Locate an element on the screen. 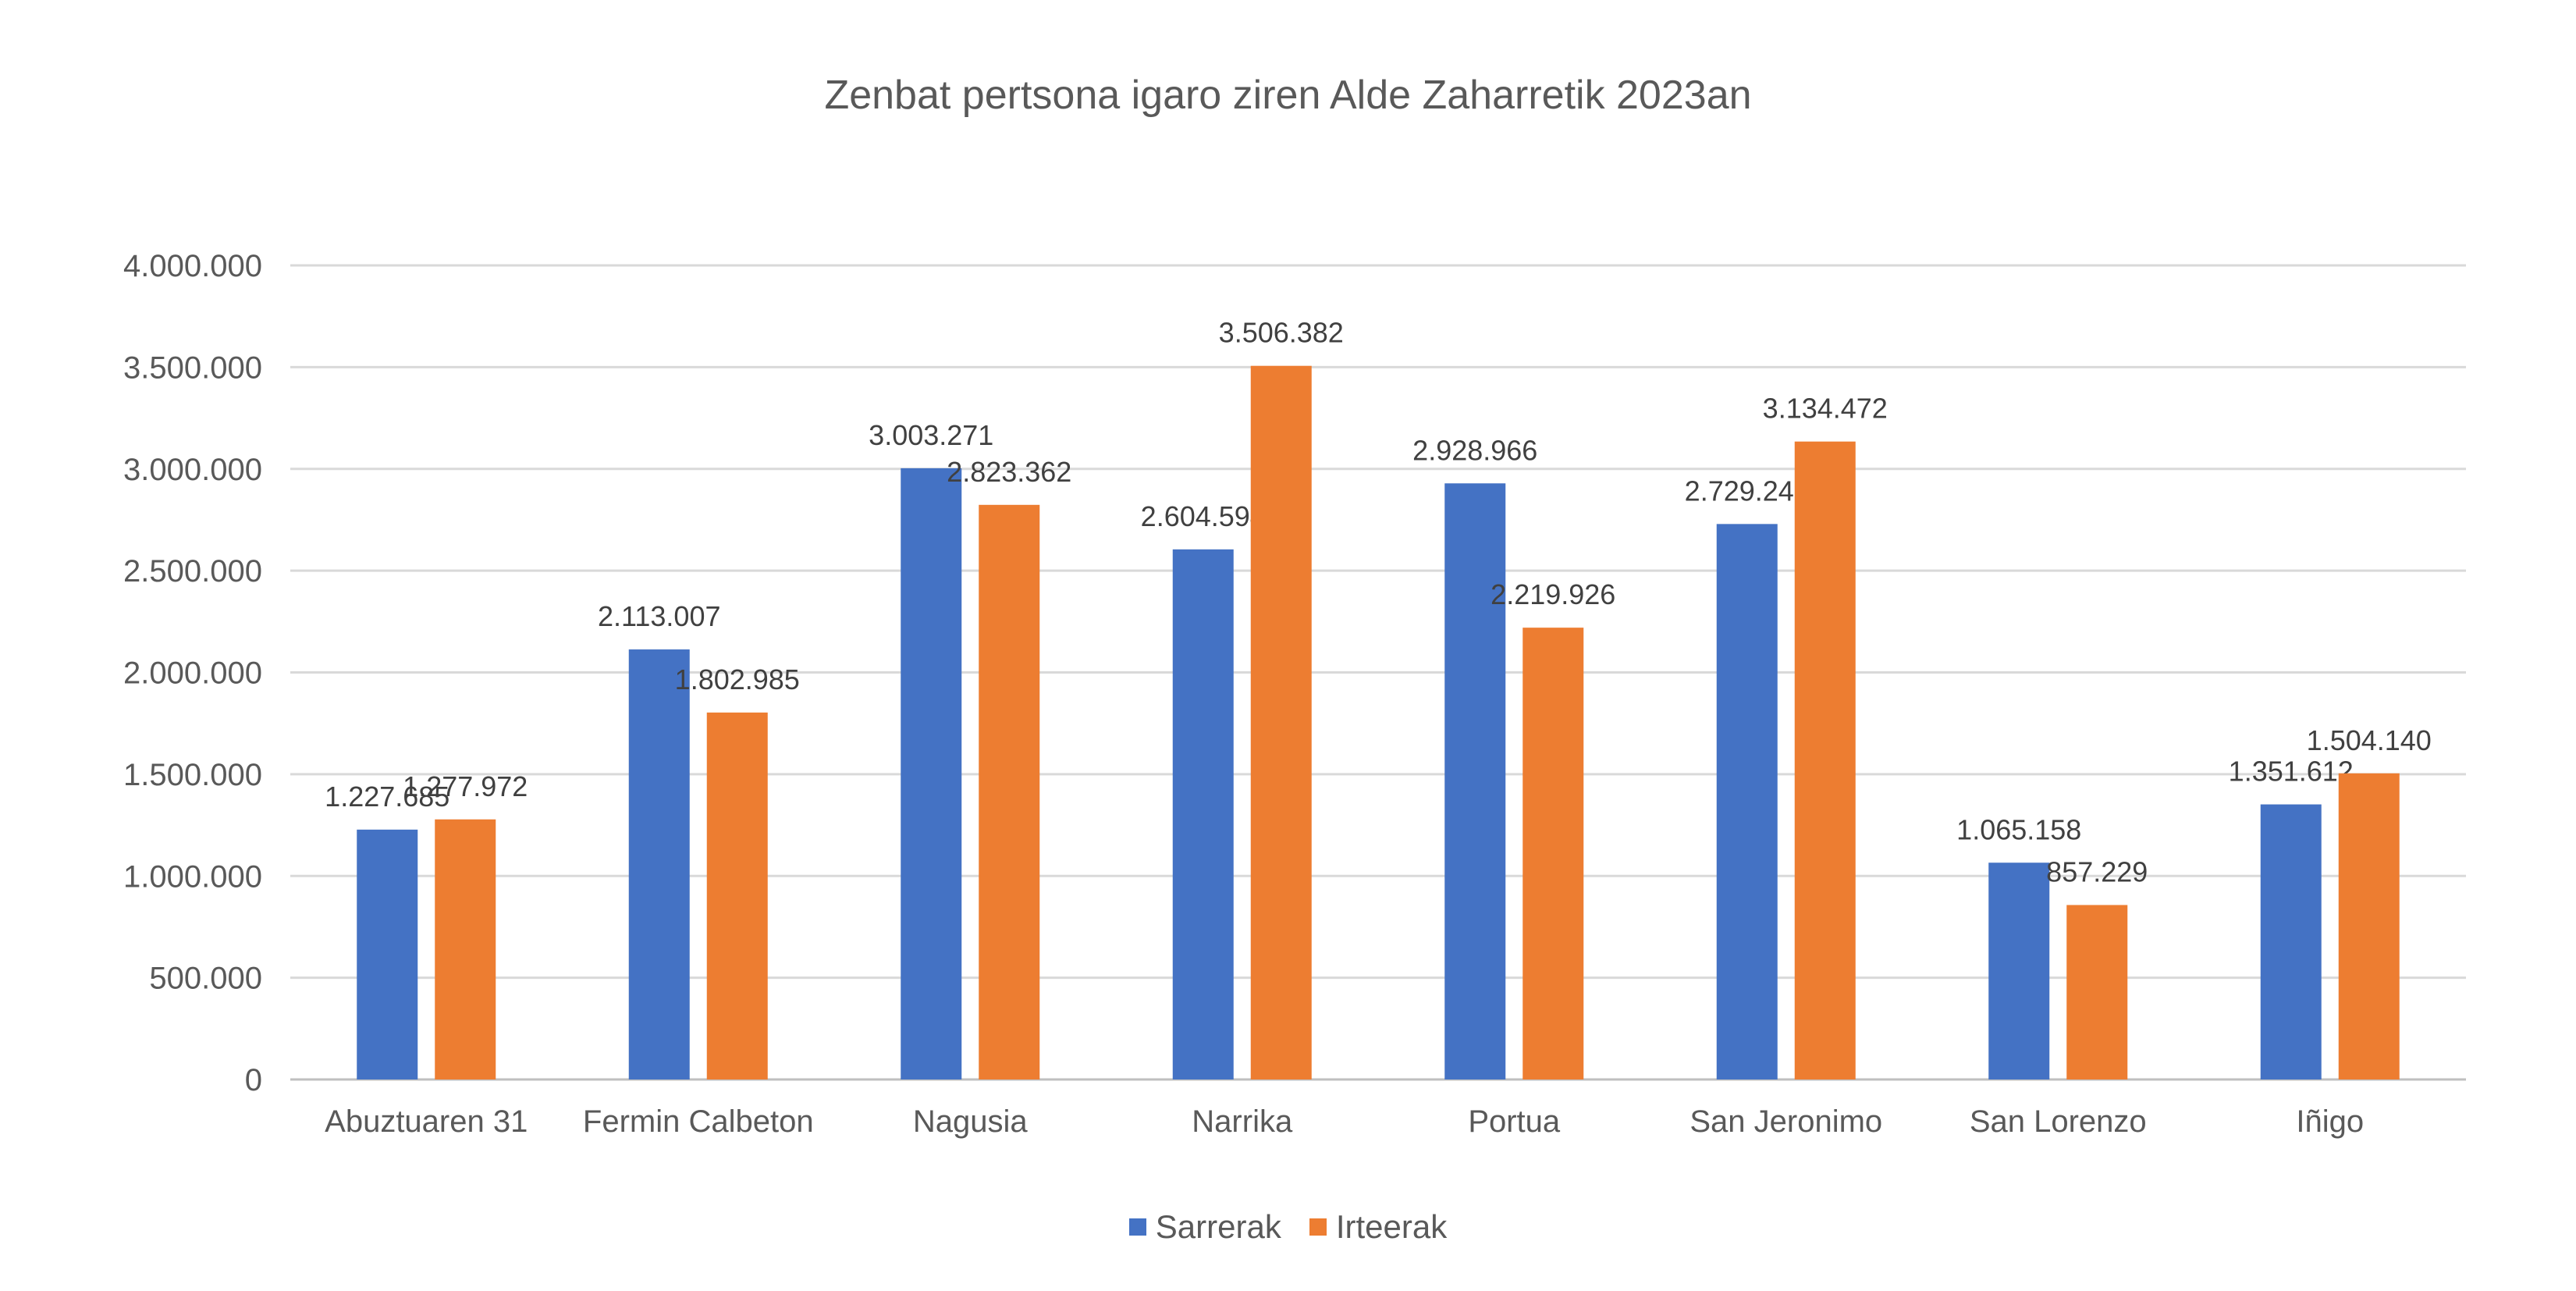  data-label: 857.229 is located at coordinates (2097, 871).